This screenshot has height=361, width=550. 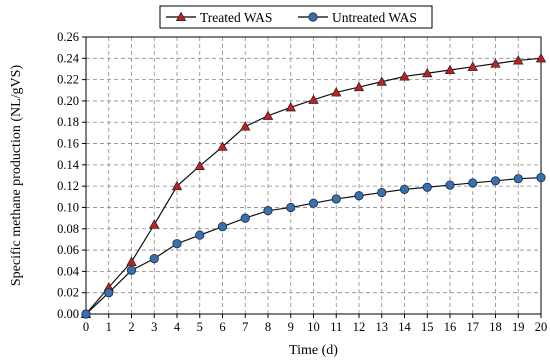 What do you see at coordinates (68, 186) in the screenshot?
I see `y-tick-label: 0.12` at bounding box center [68, 186].